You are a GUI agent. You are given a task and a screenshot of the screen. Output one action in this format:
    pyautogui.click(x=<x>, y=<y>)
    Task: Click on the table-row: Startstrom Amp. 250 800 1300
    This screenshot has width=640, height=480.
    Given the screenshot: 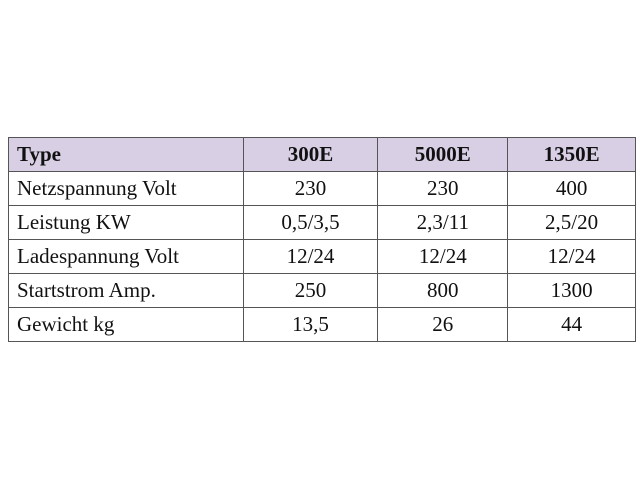 What is the action you would take?
    pyautogui.click(x=322, y=290)
    